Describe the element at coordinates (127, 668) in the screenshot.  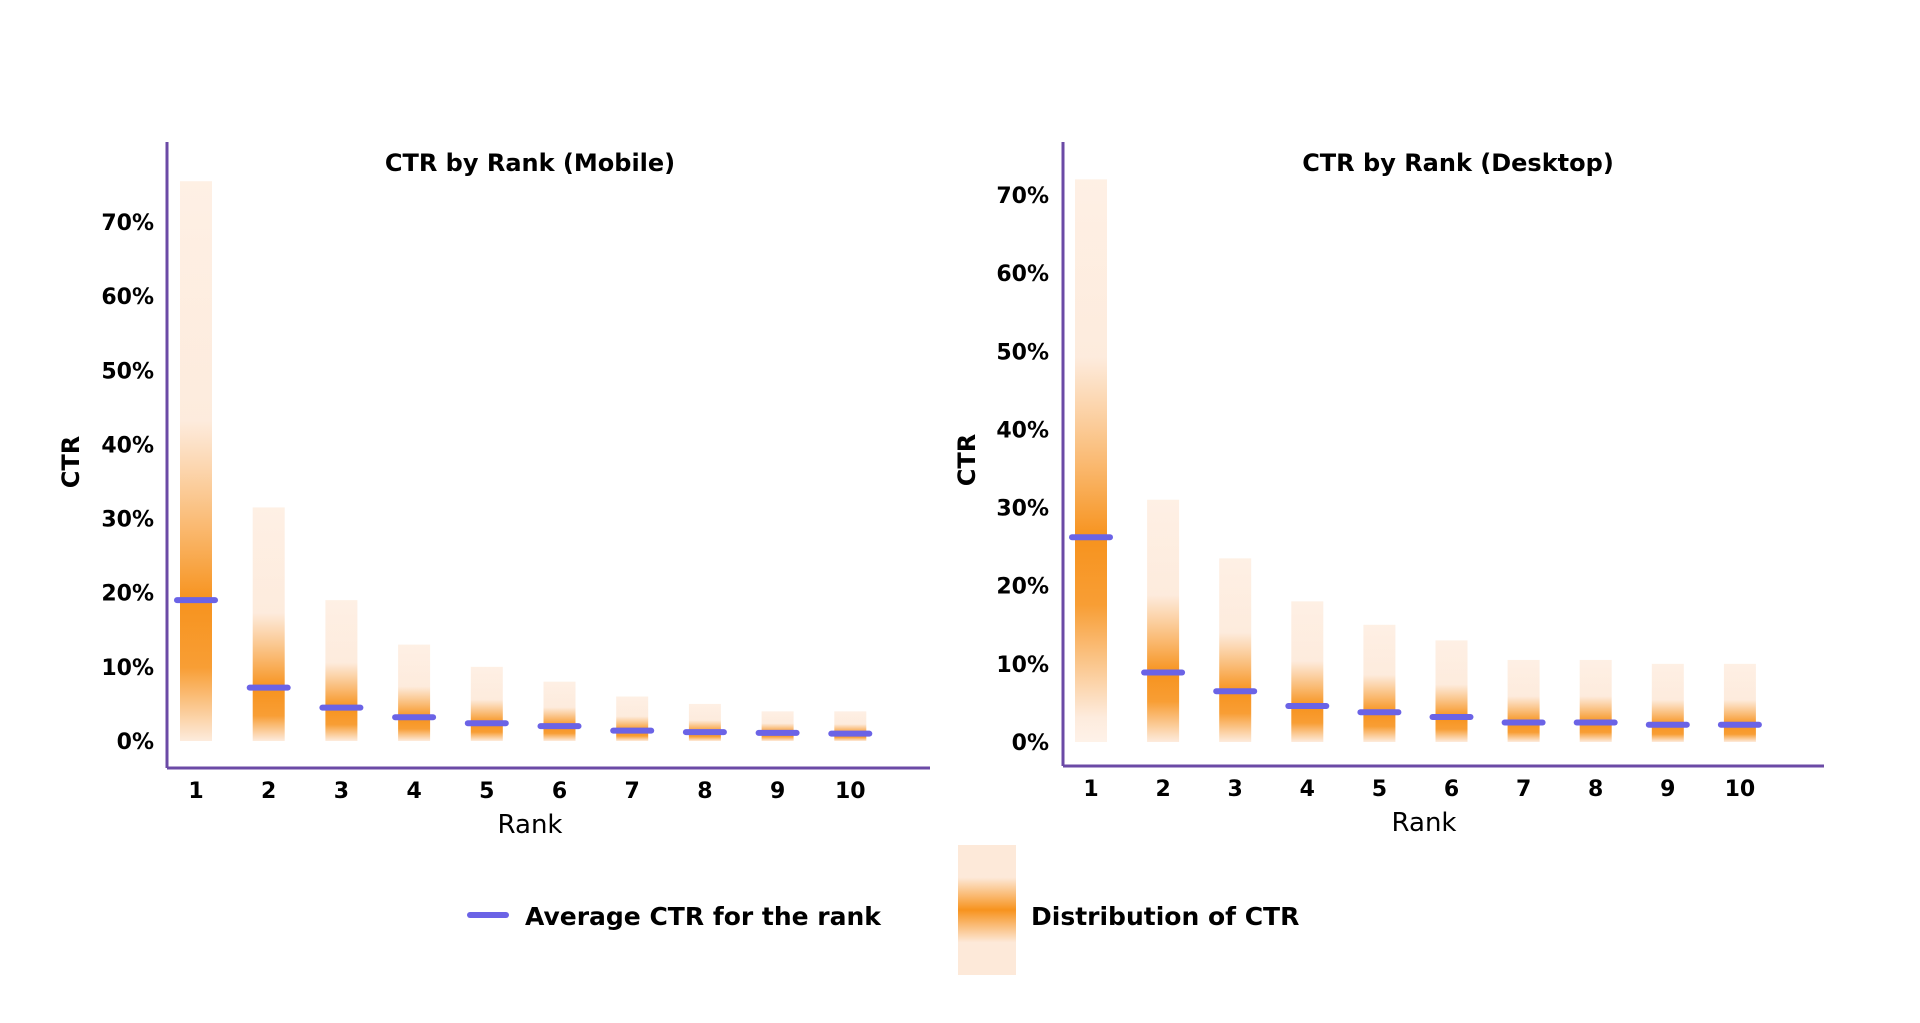
I see `chart-mobile-ytick-label: 10%` at that location.